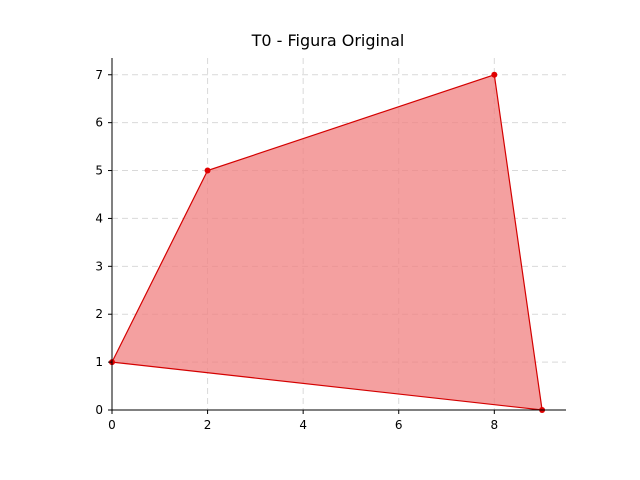 This screenshot has width=640, height=480. I want to click on x-tick-label: 2, so click(208, 425).